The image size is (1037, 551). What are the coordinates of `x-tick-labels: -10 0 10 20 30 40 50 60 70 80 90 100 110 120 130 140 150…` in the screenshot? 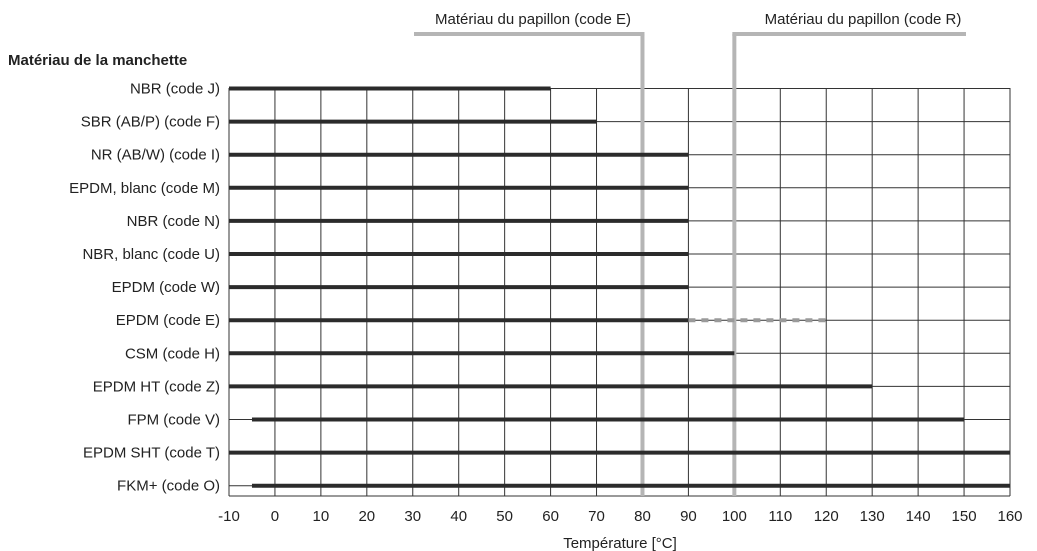 It's located at (620, 516).